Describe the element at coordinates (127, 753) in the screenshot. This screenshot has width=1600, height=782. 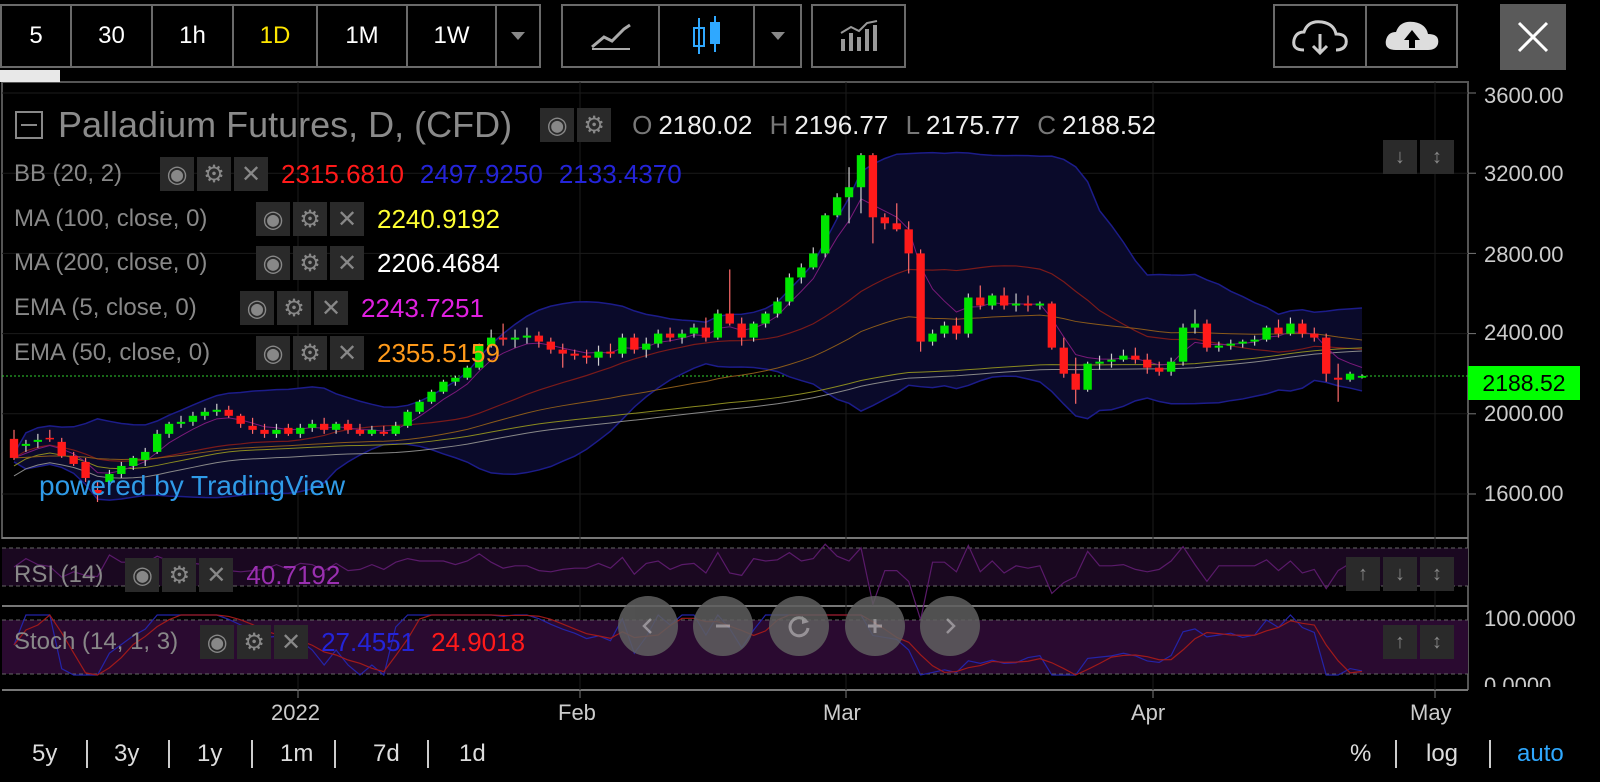
I see `range-3y-button: 3y` at that location.